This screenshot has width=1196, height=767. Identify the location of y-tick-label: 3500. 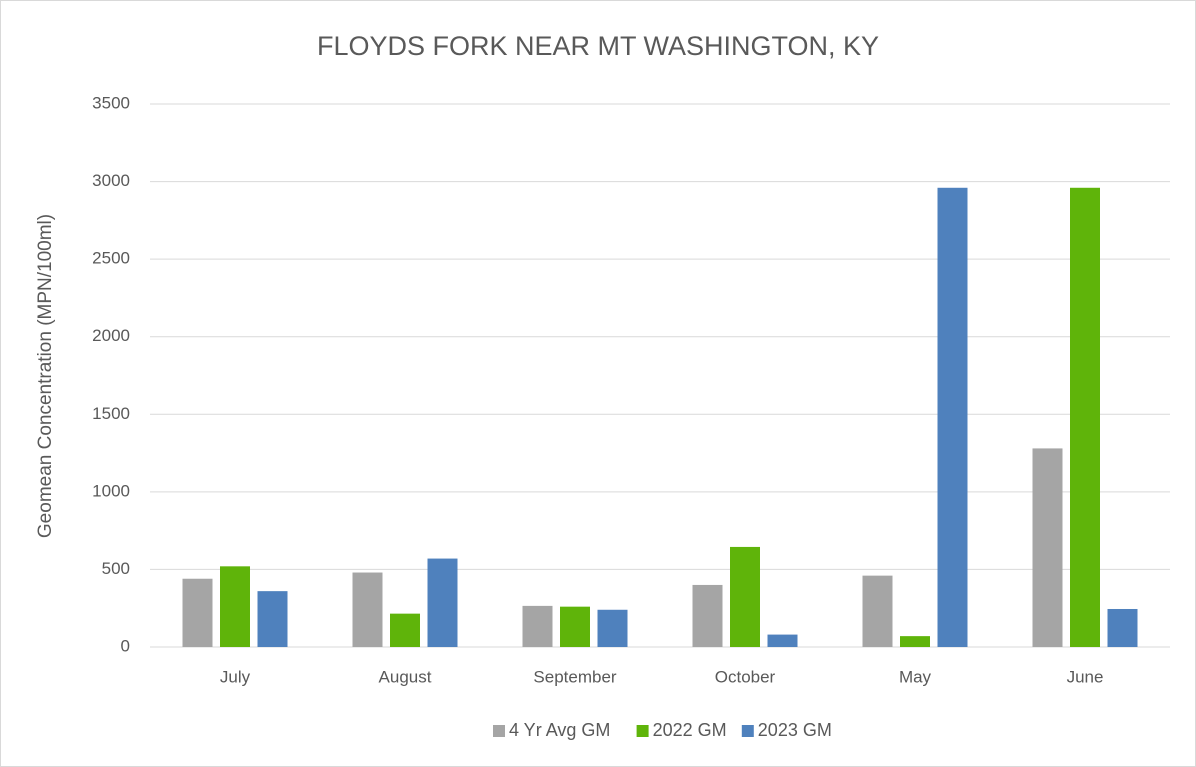
(111, 102).